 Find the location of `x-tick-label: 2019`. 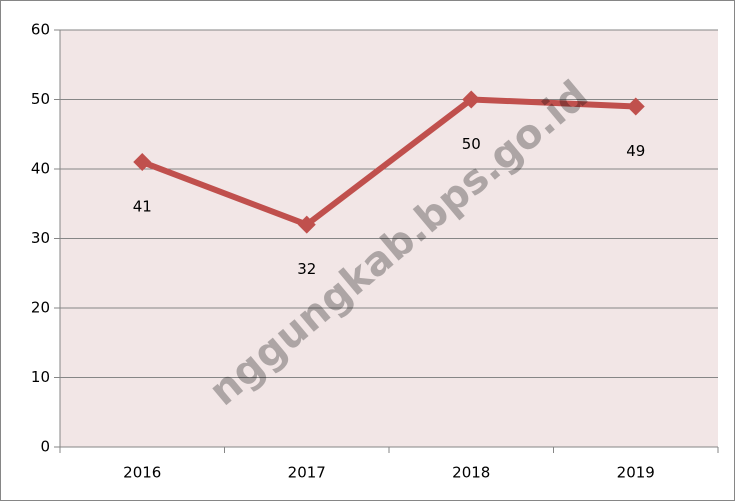

x-tick-label: 2019 is located at coordinates (636, 473).